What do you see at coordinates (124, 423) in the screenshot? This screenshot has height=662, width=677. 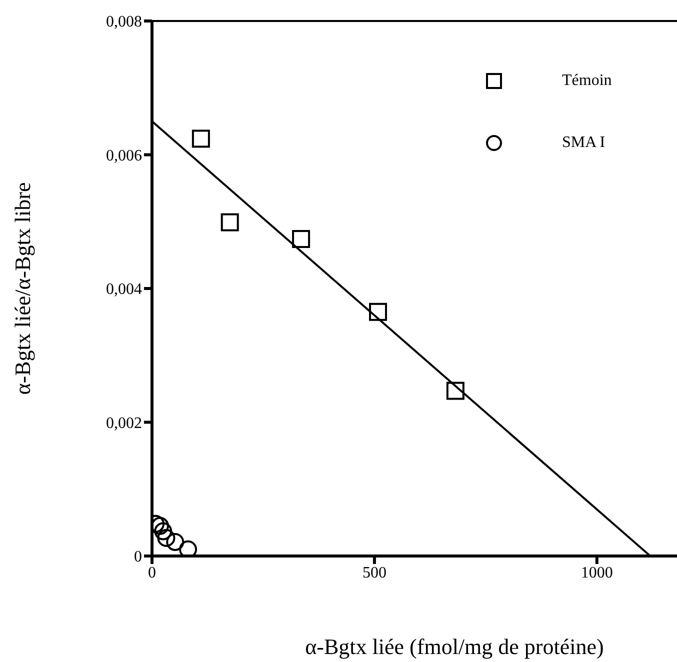 I see `y-tick-label: 0,002` at bounding box center [124, 423].